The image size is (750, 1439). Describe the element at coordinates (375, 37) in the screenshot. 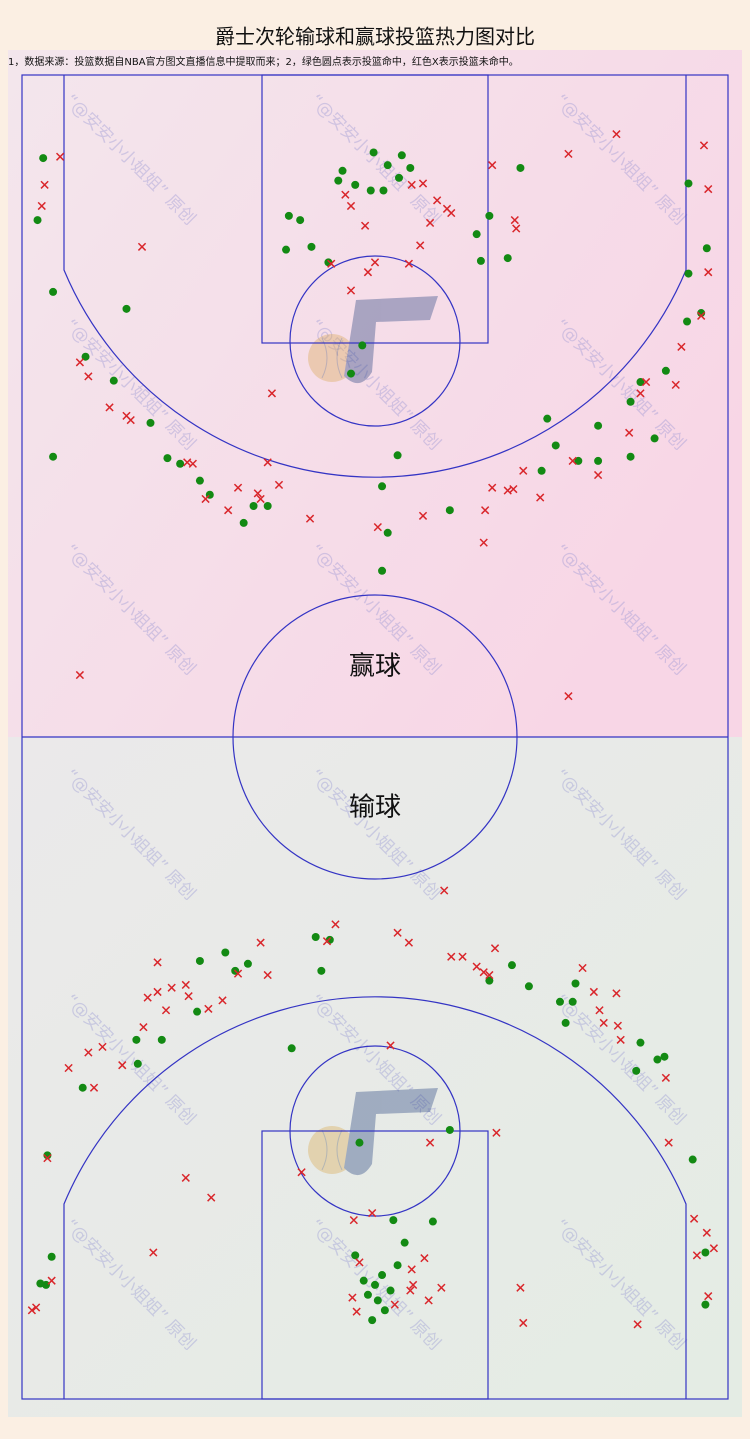

I see `chart-title: 爵士次轮输球和赢球投篮热力图对比` at that location.